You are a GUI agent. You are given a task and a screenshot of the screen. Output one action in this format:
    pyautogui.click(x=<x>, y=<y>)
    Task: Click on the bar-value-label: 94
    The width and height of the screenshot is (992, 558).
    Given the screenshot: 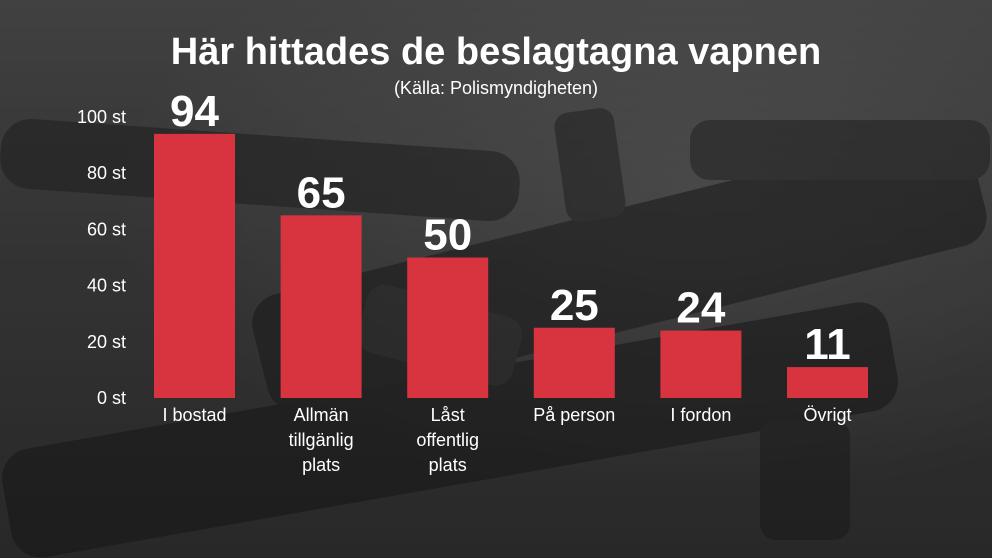 What is the action you would take?
    pyautogui.click(x=194, y=111)
    